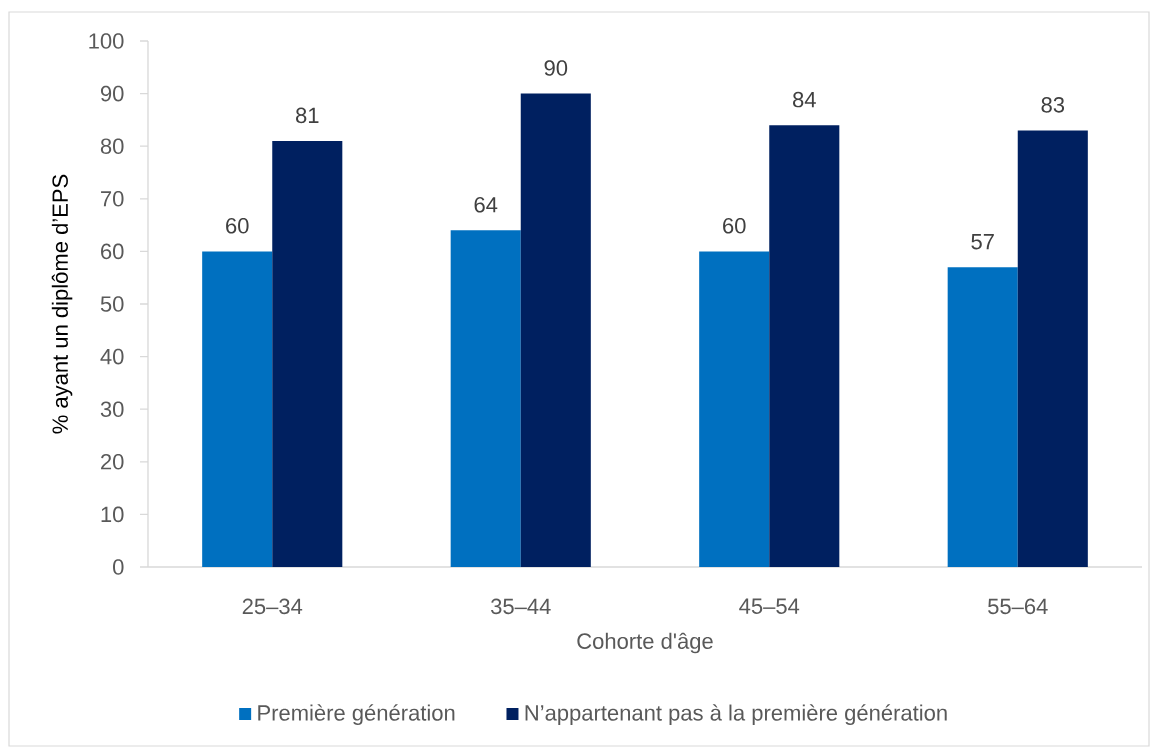  I want to click on y-tick-label: 100, so click(106, 41).